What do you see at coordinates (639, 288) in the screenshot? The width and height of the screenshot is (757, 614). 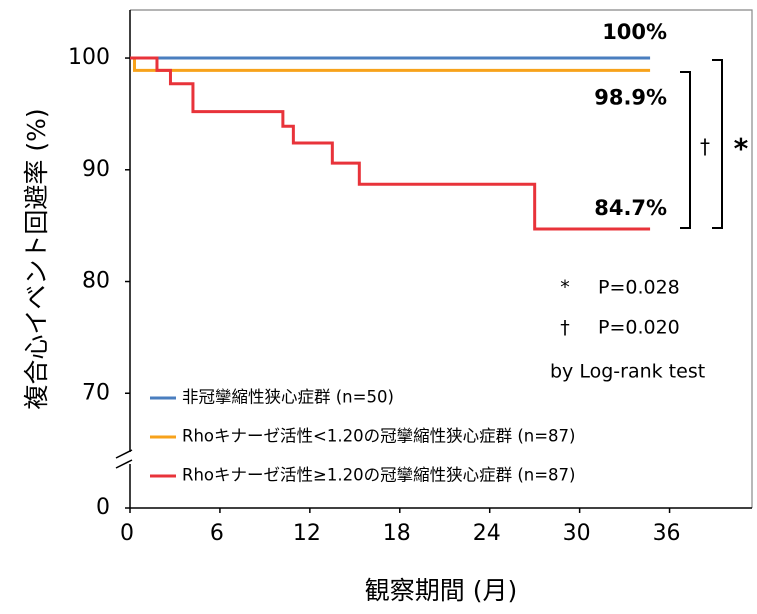 I see `significance-text: P=0.028` at bounding box center [639, 288].